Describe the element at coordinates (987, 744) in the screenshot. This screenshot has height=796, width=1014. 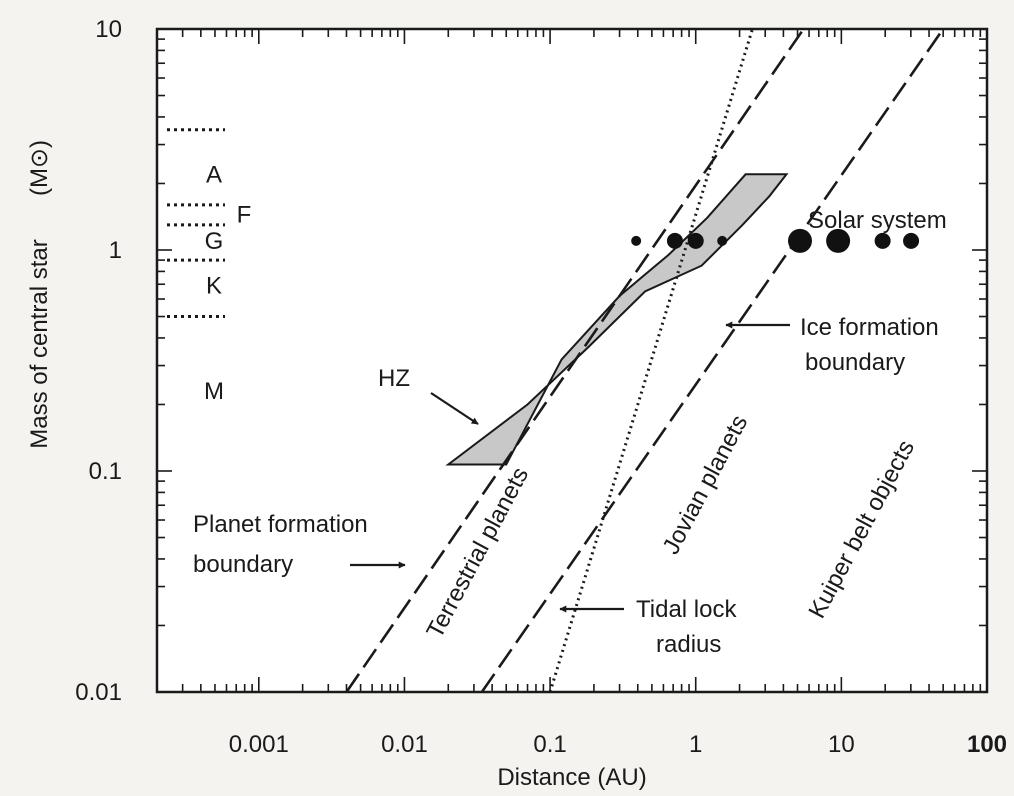
I see `x-tick-label: 100` at that location.